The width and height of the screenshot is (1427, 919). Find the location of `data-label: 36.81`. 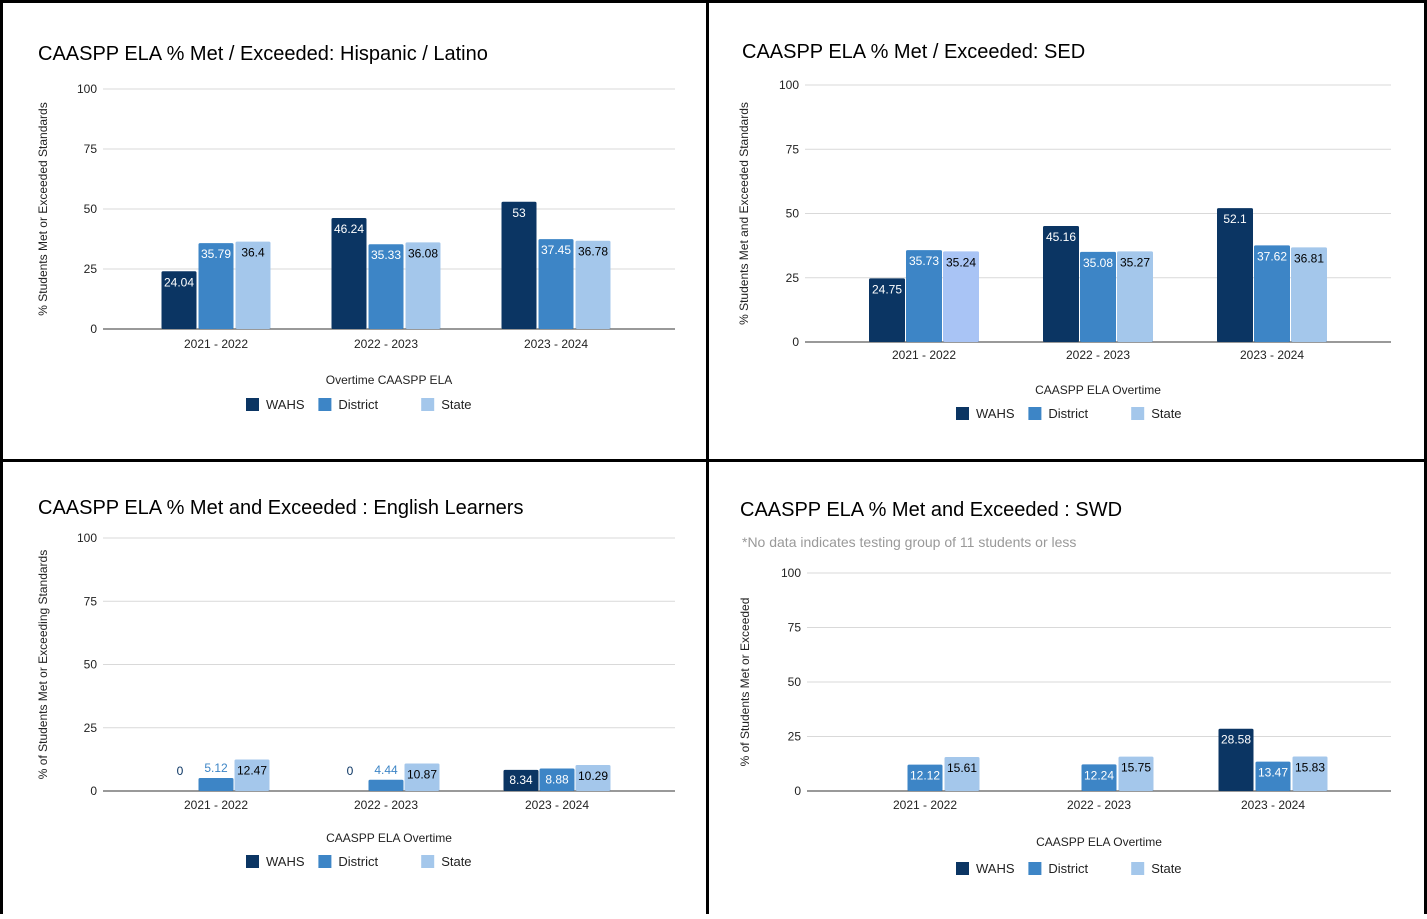

data-label: 36.81 is located at coordinates (1309, 258).